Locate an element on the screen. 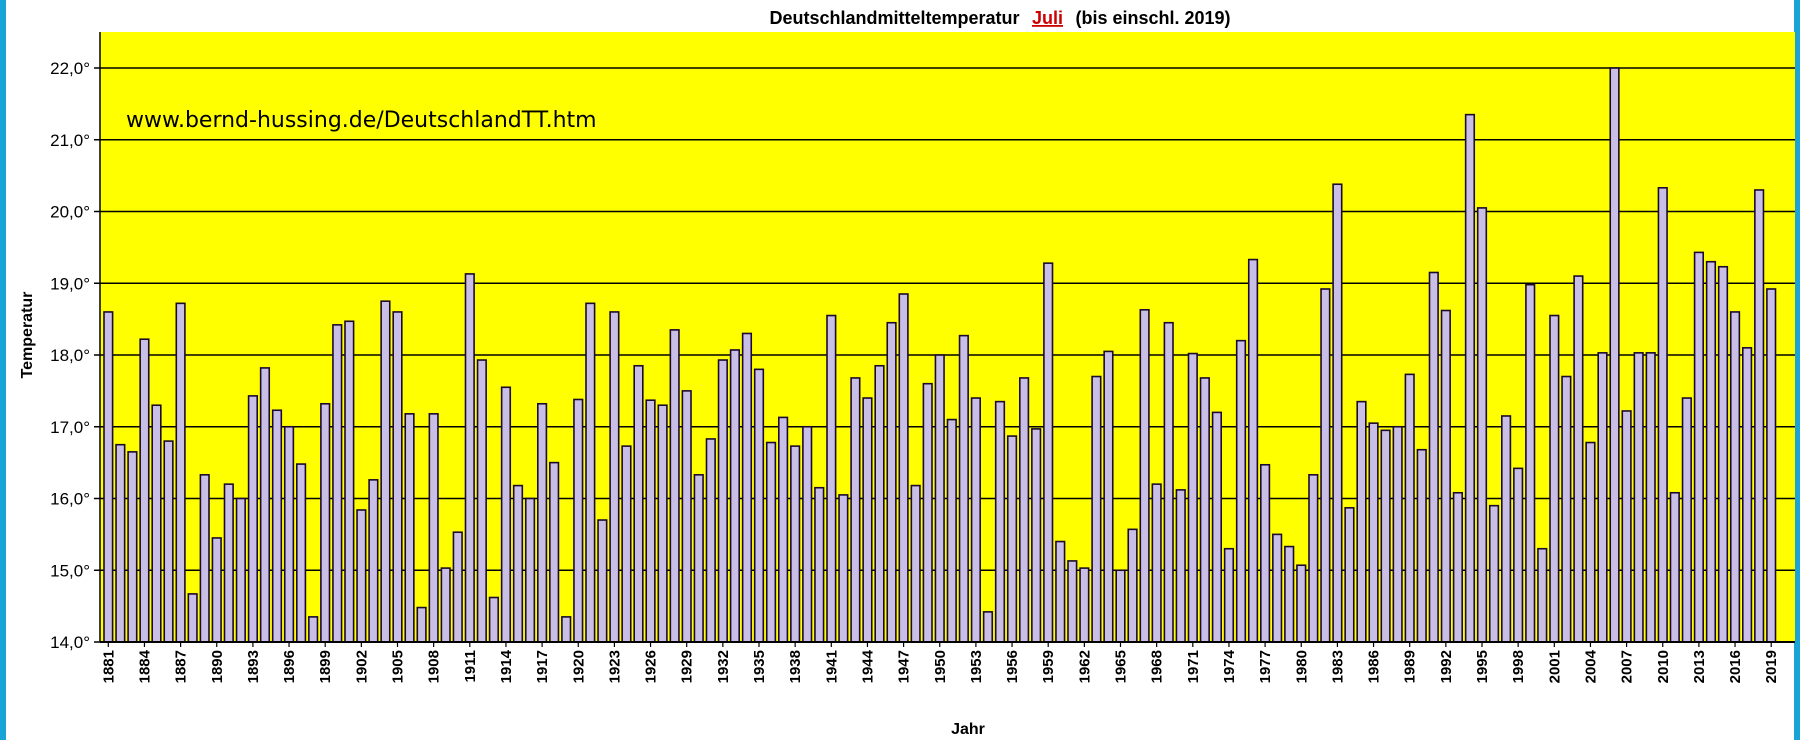 The image size is (1800, 740). y-tick-label: 16,0° is located at coordinates (70, 499).